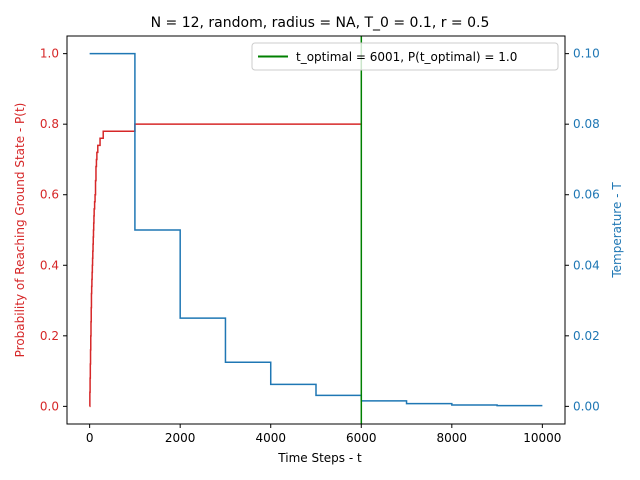  Describe the element at coordinates (361, 438) in the screenshot. I see `x-tick-label: 6000` at that location.